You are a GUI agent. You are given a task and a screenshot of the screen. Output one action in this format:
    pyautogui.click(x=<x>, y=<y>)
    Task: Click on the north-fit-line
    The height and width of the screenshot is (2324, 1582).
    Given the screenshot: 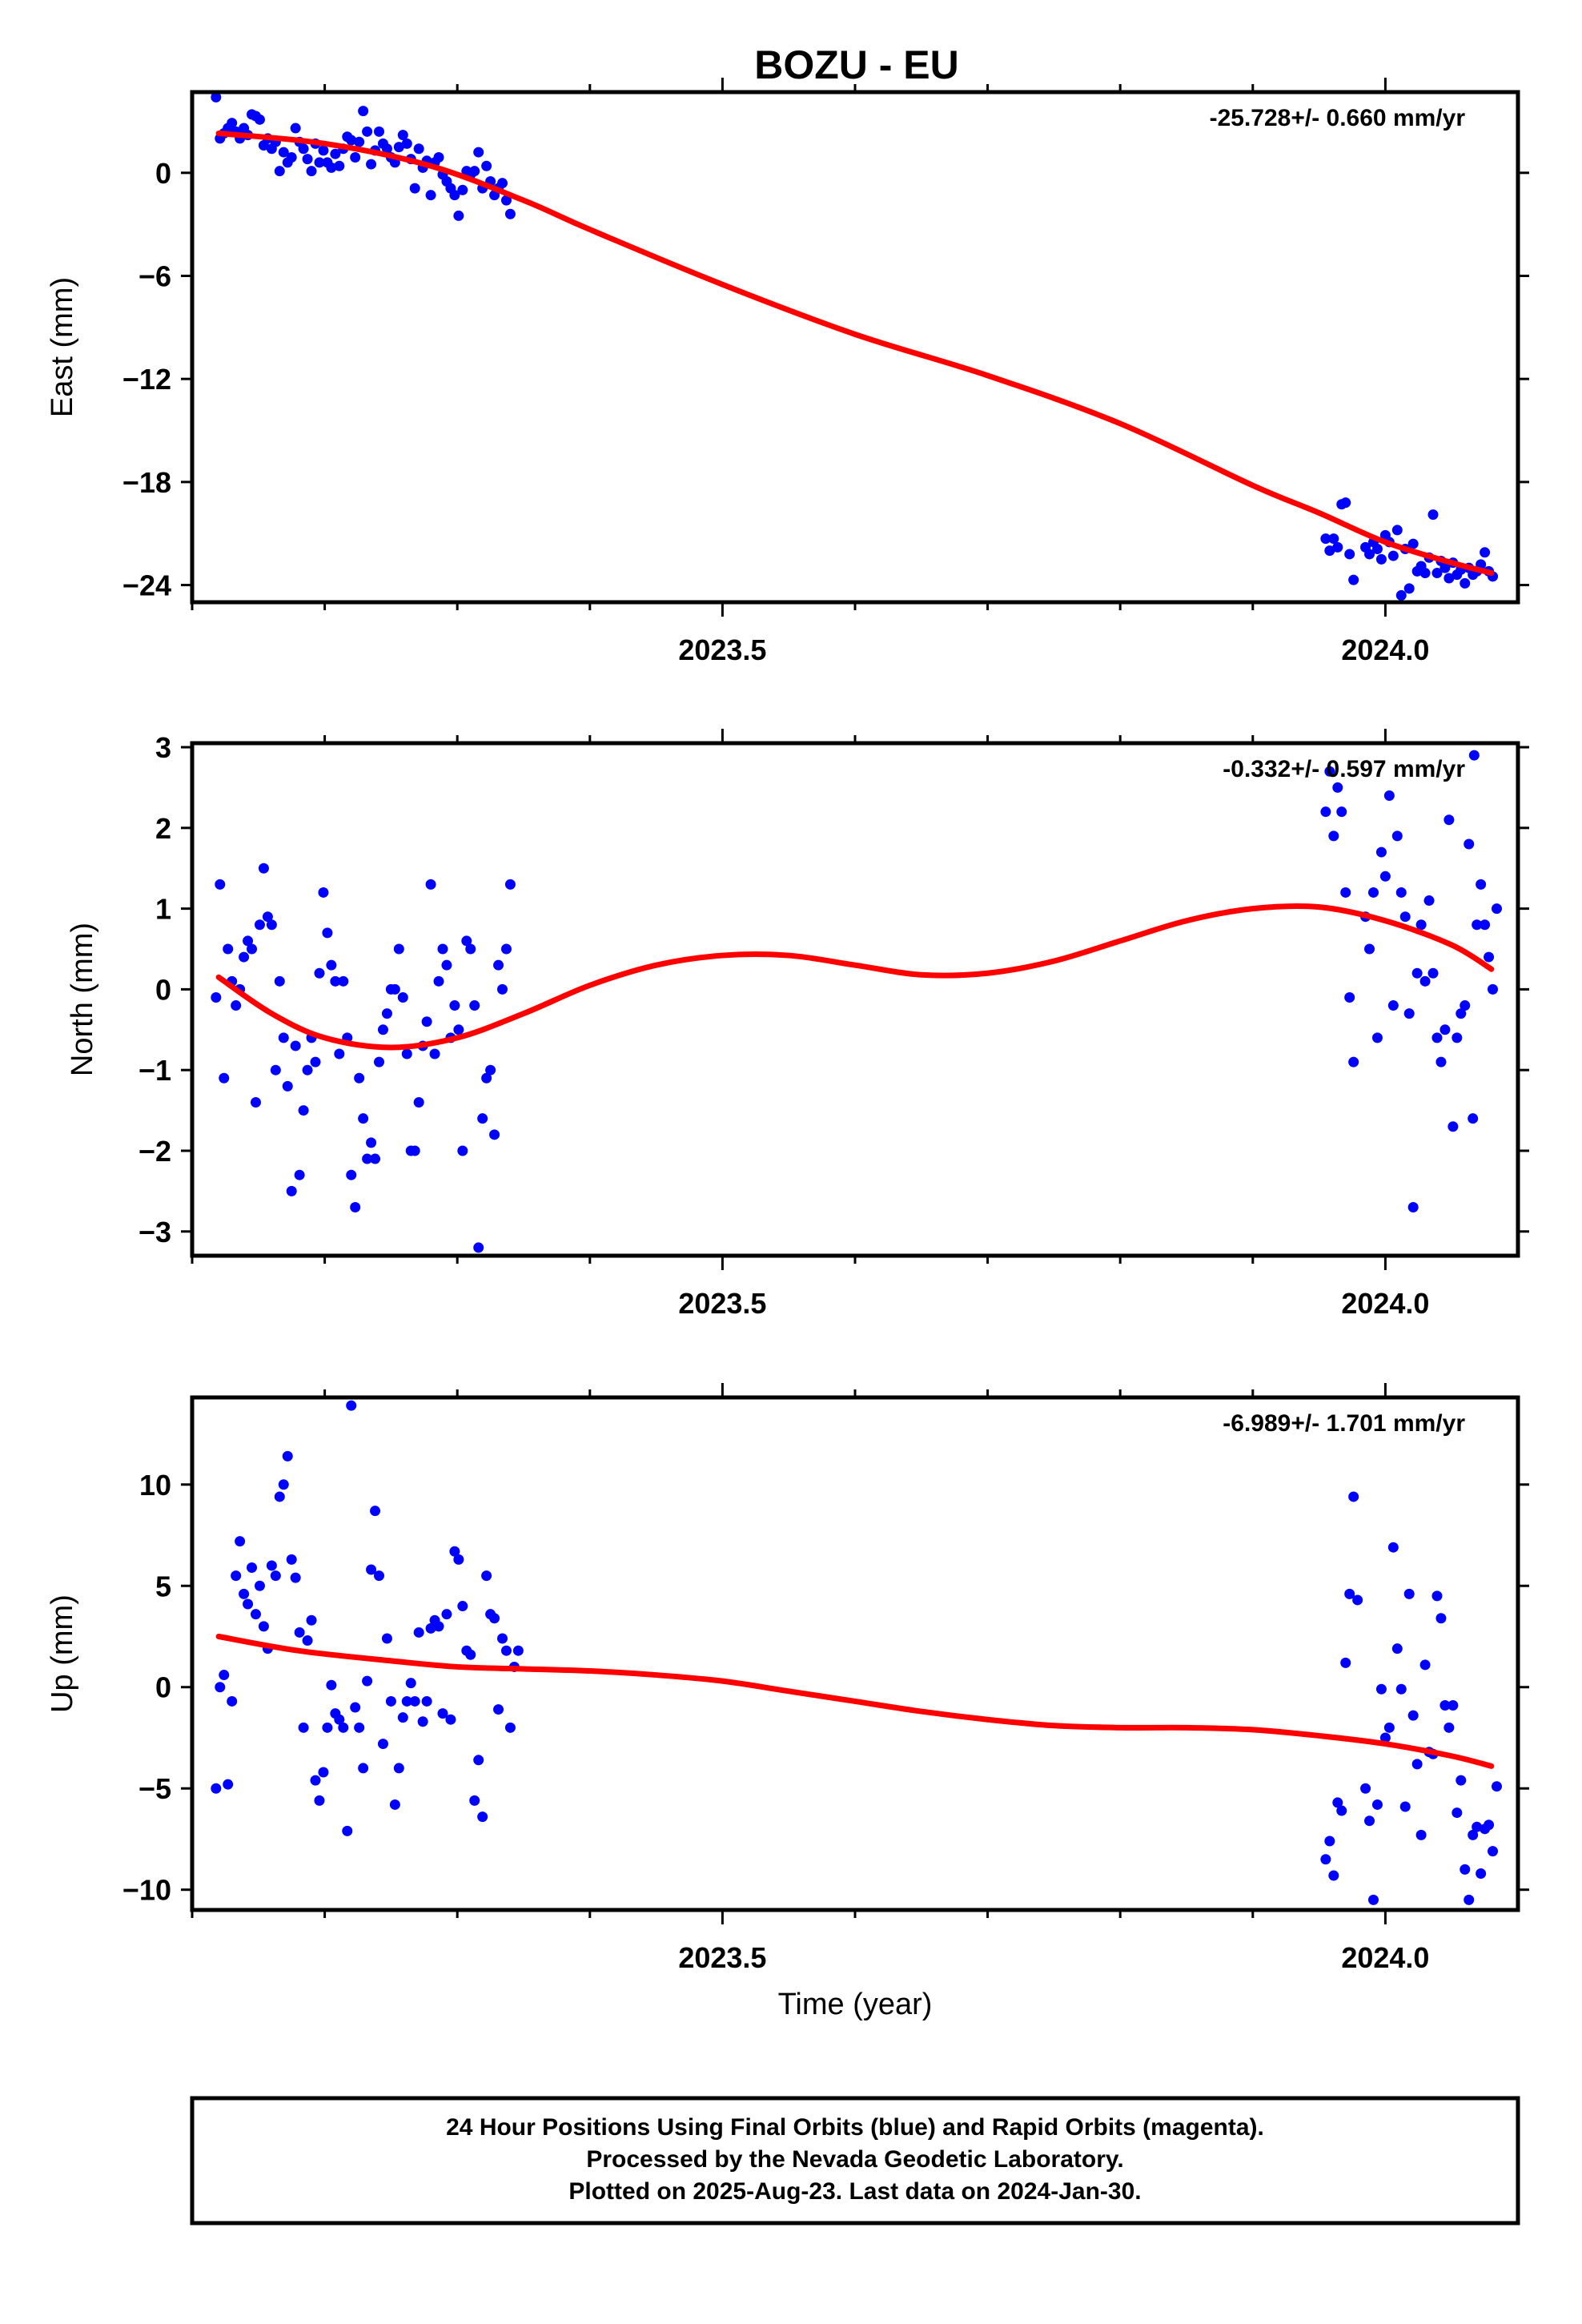 What is the action you would take?
    pyautogui.click(x=855, y=977)
    